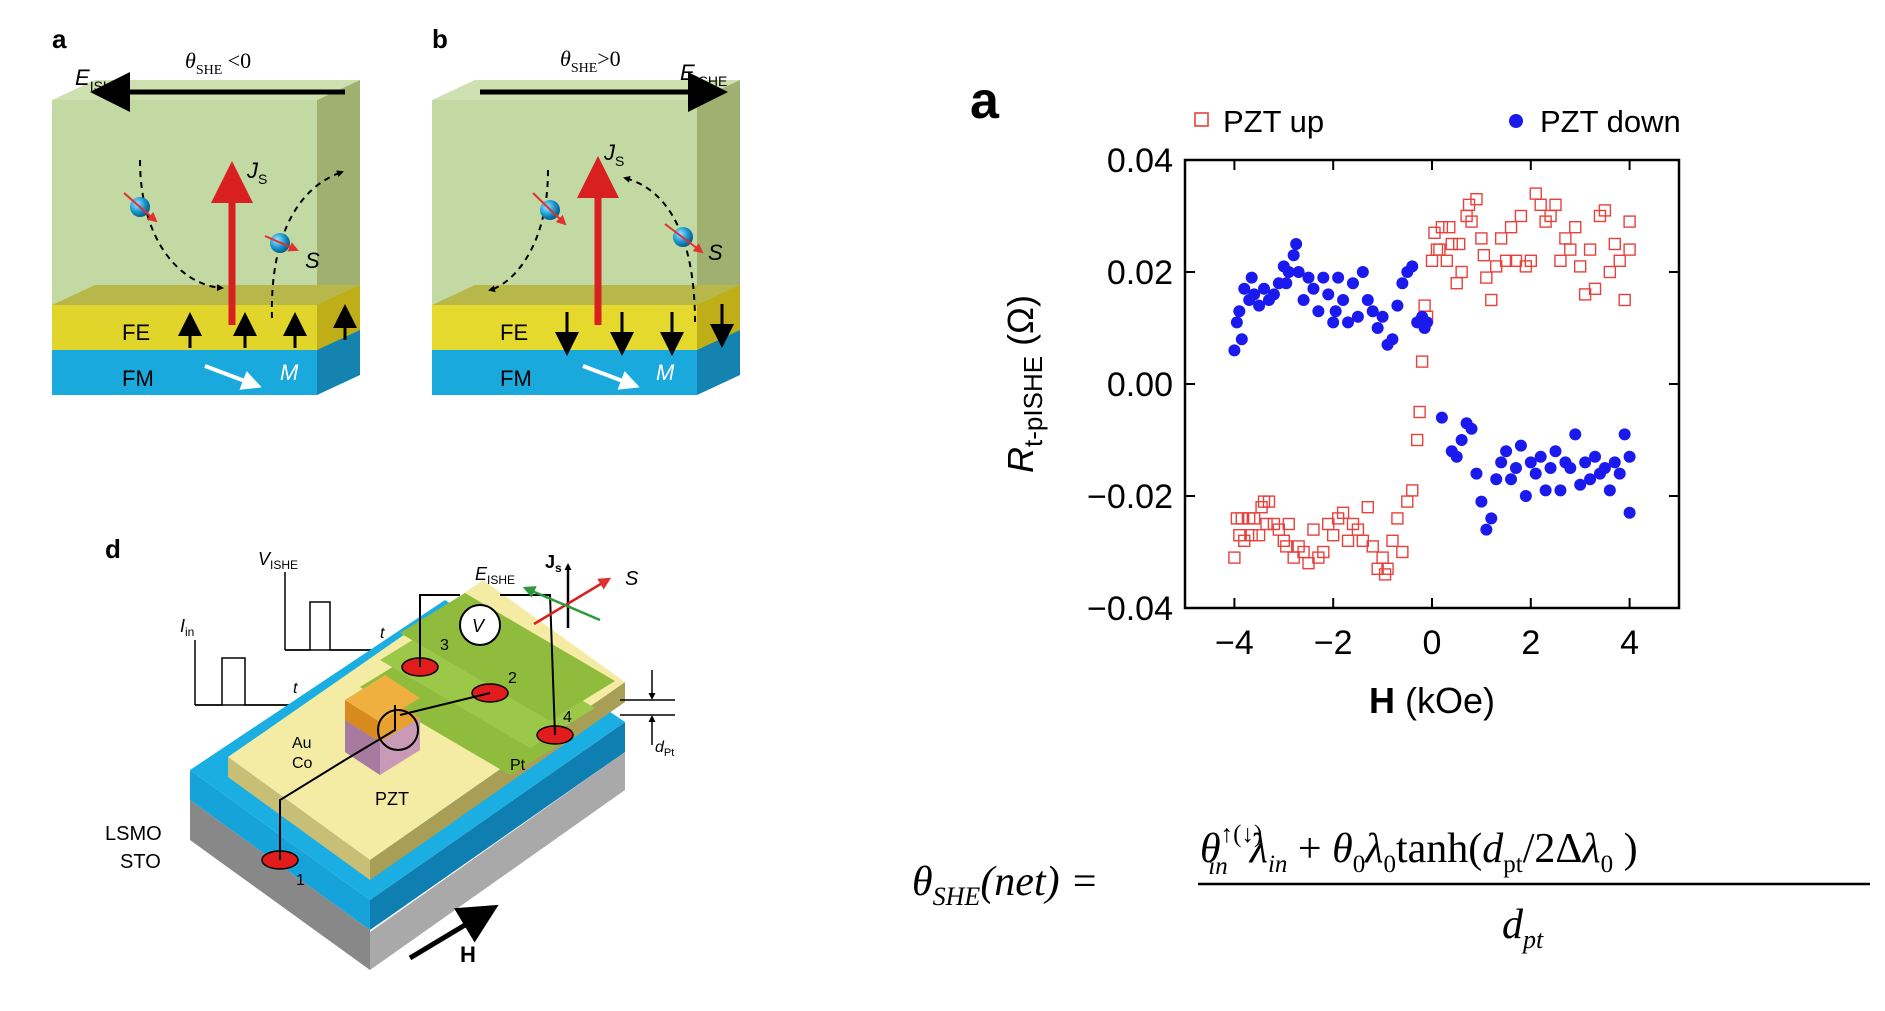 Image resolution: width=1885 pixels, height=1011 pixels. What do you see at coordinates (1005, 885) in the screenshot?
I see `formula-lhs: θSHE(net) =` at bounding box center [1005, 885].